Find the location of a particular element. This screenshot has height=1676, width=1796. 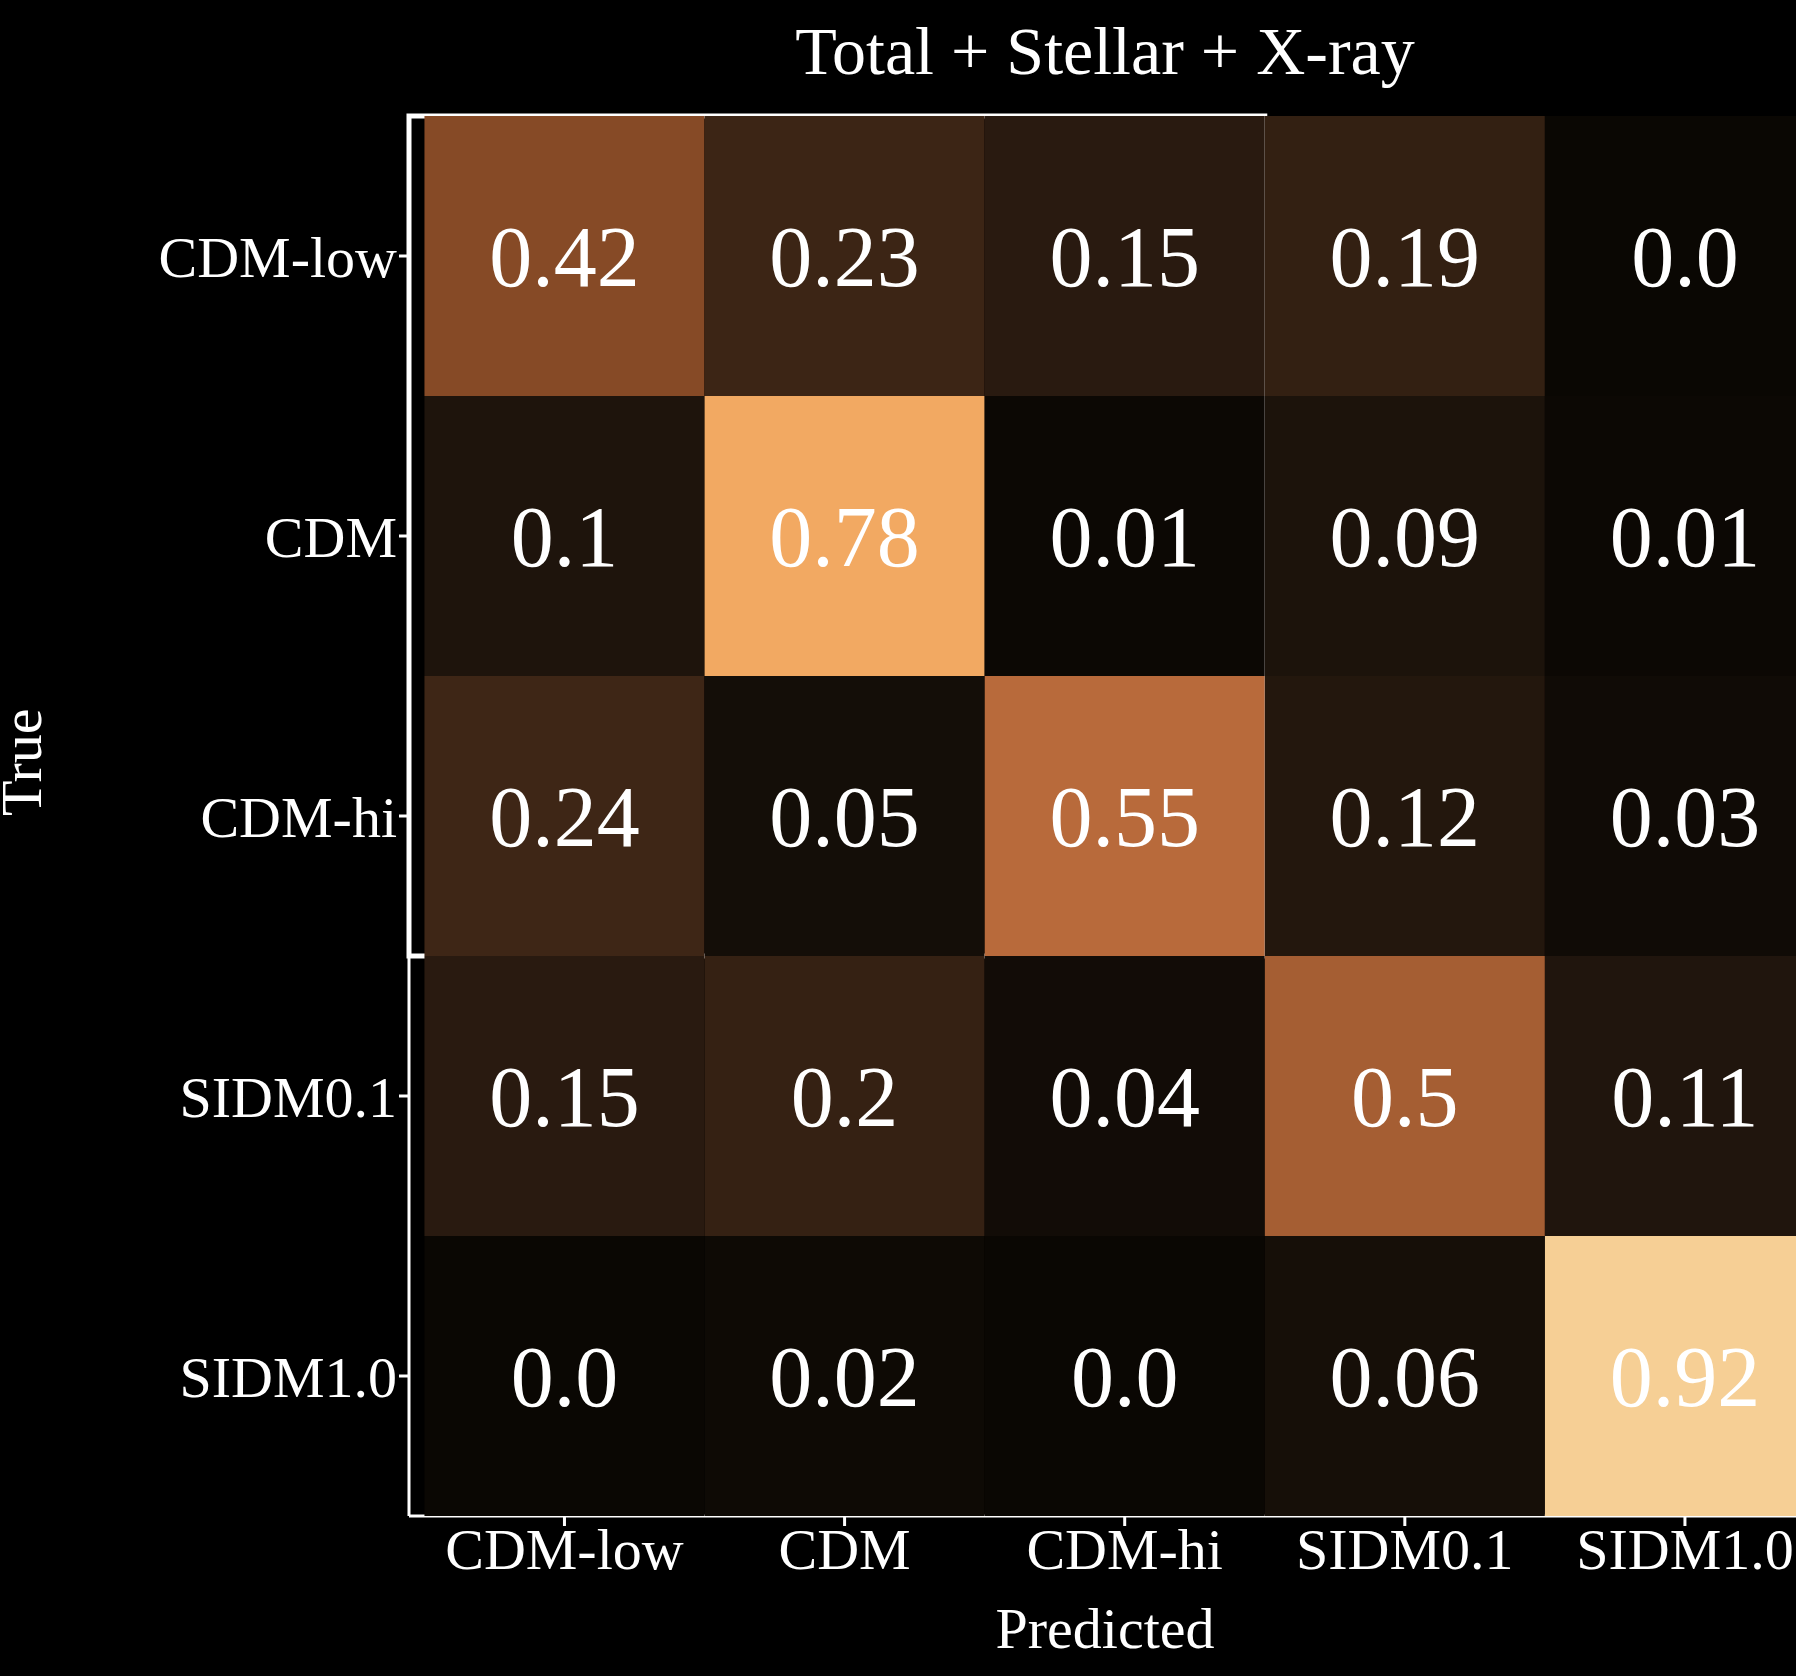

data-label: 0.09 is located at coordinates (1405, 537).